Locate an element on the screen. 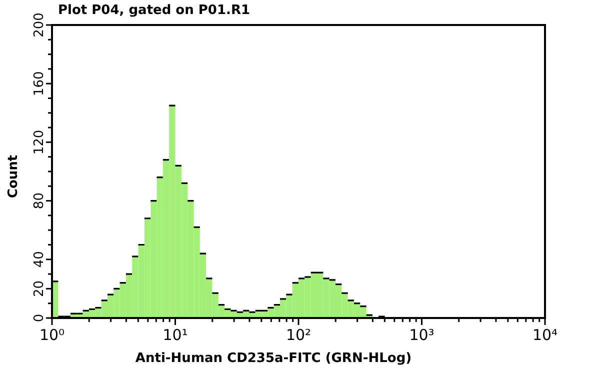 This screenshot has height=370, width=600. x-axis-title: Anti-Human CD235a-FITC (GRN-HLog) is located at coordinates (273, 358).